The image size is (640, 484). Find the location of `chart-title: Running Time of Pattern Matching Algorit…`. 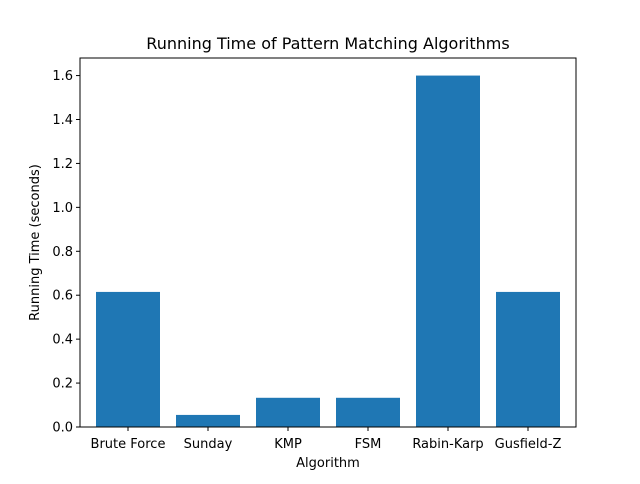

chart-title: Running Time of Pattern Matching Algorit… is located at coordinates (327, 43).